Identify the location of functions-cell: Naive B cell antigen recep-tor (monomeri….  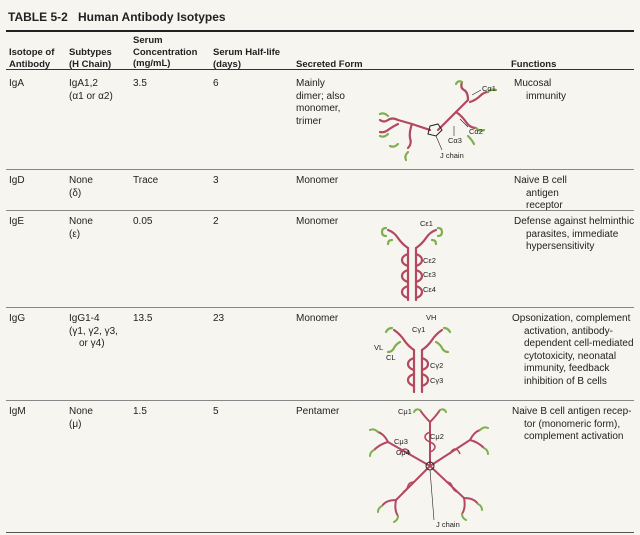
(572, 424).